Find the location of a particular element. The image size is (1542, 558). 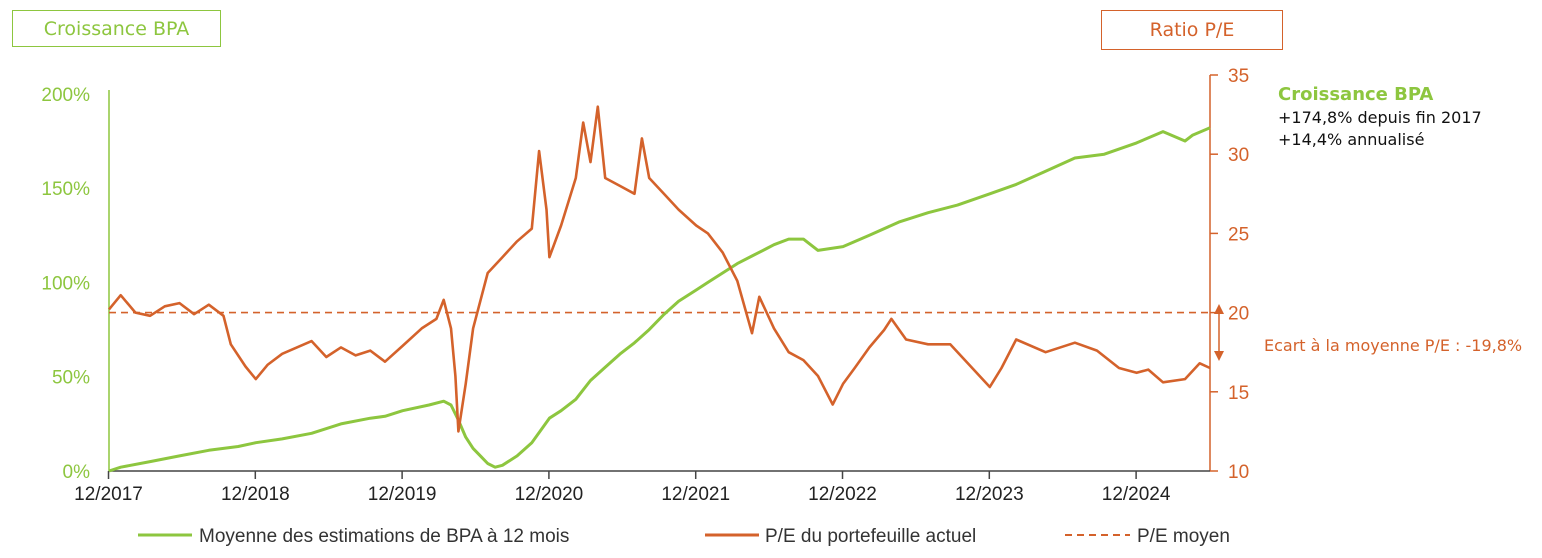

right-tick-label: 20 is located at coordinates (1238, 314).